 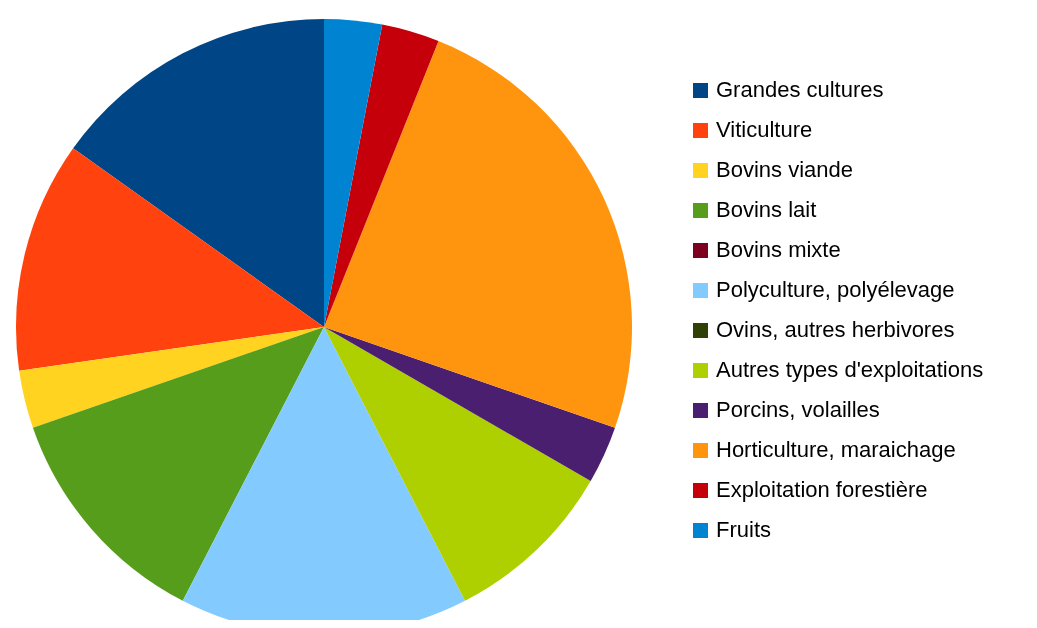 What do you see at coordinates (836, 450) in the screenshot?
I see `legend-label: Horticulture, maraichage` at bounding box center [836, 450].